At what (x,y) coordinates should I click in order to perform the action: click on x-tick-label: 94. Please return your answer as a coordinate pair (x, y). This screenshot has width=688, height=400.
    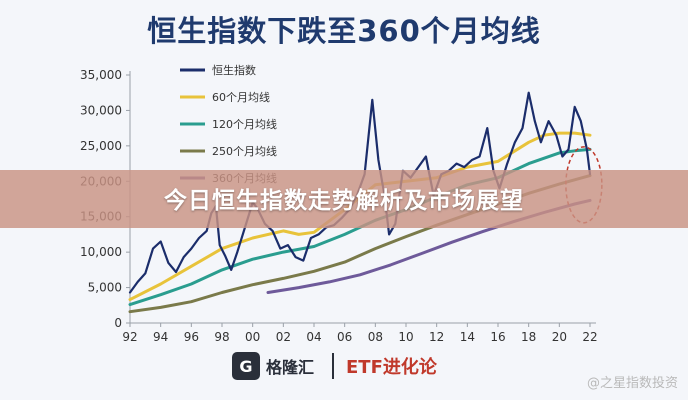
    Looking at the image, I should click on (160, 337).